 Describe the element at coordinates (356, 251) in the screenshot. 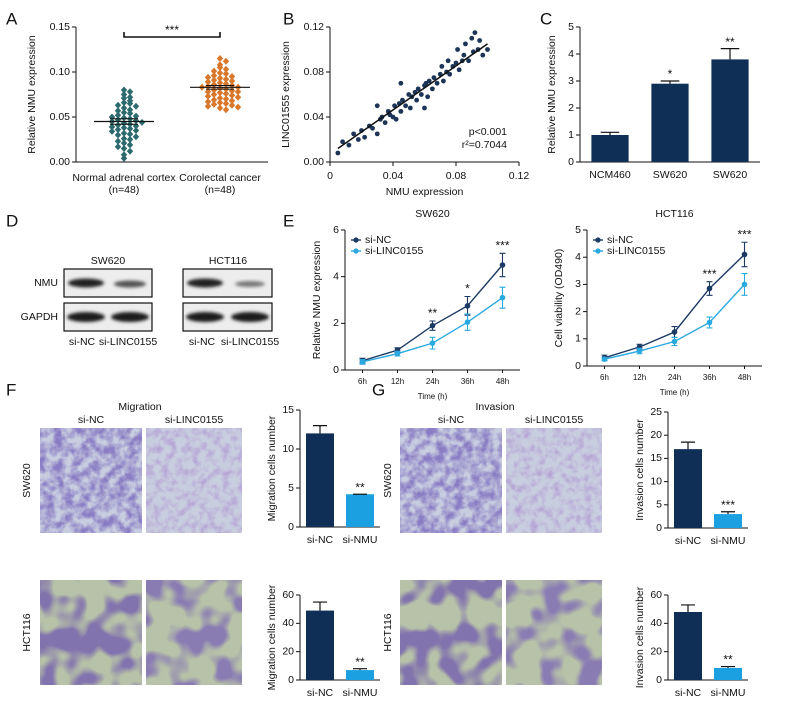

I see `legend-marker` at that location.